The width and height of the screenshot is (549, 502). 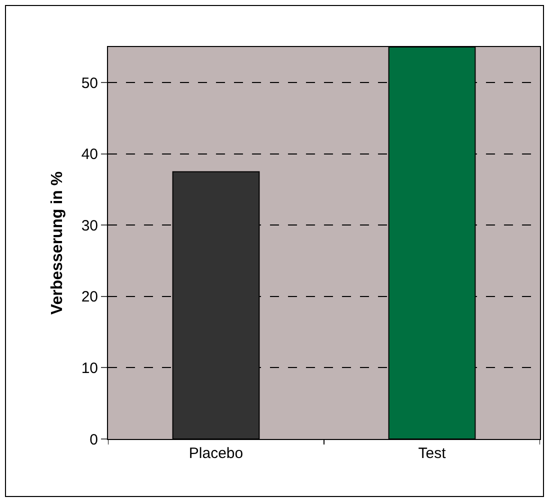 I want to click on y-tick-label: 30, so click(x=89, y=225).